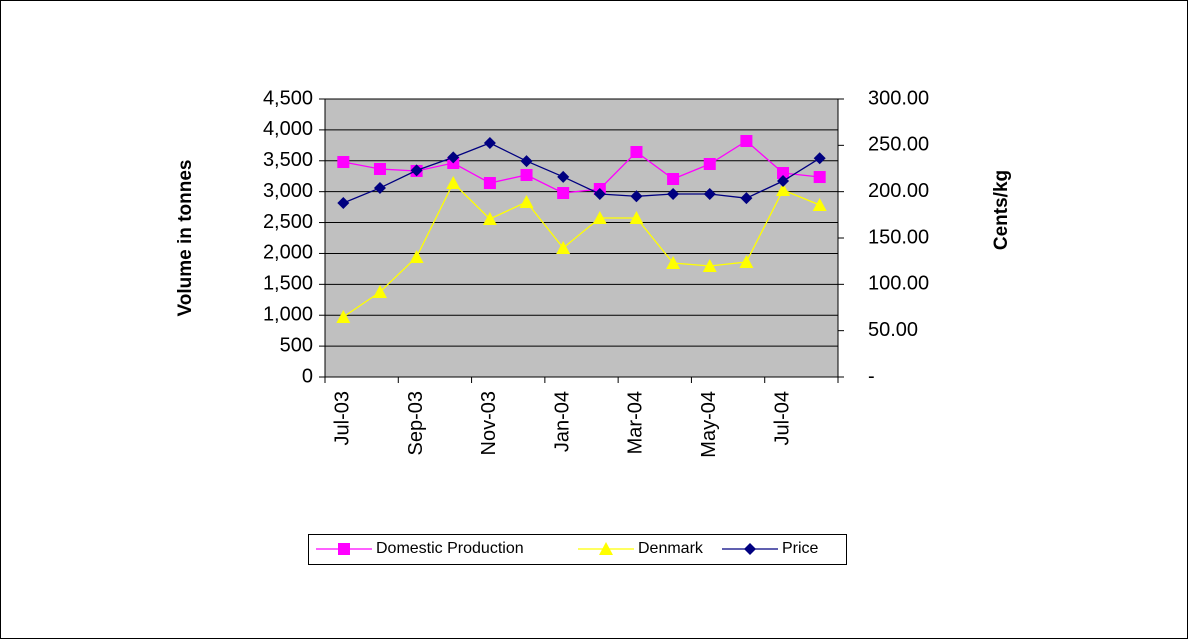 The width and height of the screenshot is (1189, 640). Describe the element at coordinates (893, 330) in the screenshot. I see `y2-tick-label: 50.00` at that location.